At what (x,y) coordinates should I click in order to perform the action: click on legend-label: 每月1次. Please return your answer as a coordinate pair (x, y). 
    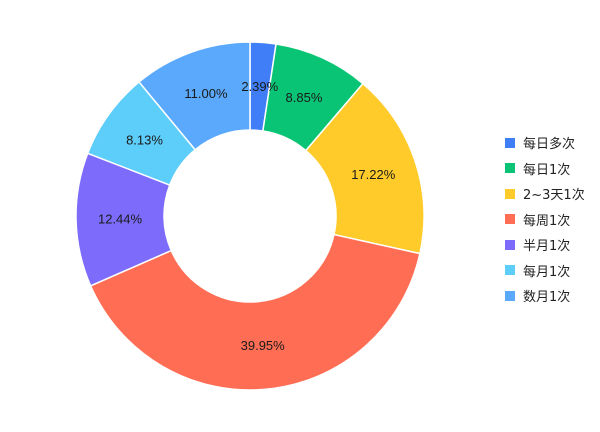
    Looking at the image, I should click on (547, 272).